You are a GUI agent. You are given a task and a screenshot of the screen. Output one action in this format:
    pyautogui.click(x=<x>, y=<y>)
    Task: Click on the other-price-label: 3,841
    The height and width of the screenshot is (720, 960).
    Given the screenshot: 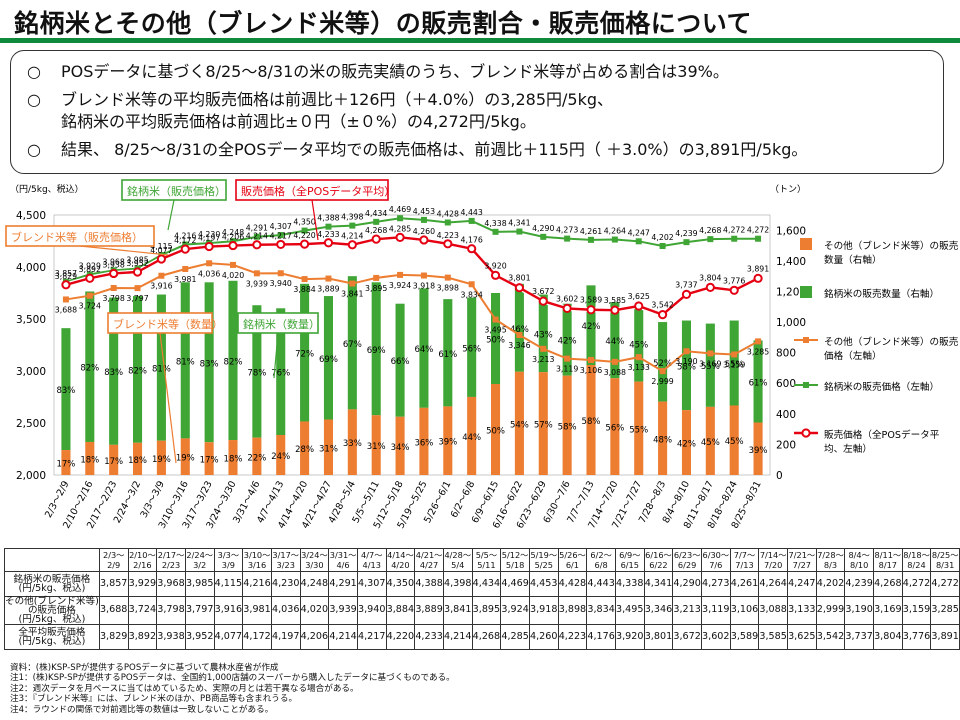 What is the action you would take?
    pyautogui.click(x=352, y=294)
    